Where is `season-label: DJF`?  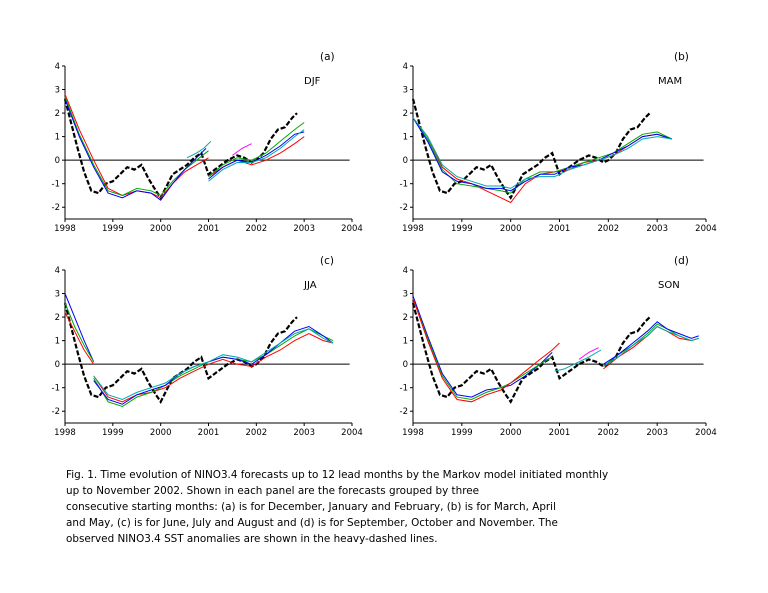 season-label: DJF is located at coordinates (312, 81).